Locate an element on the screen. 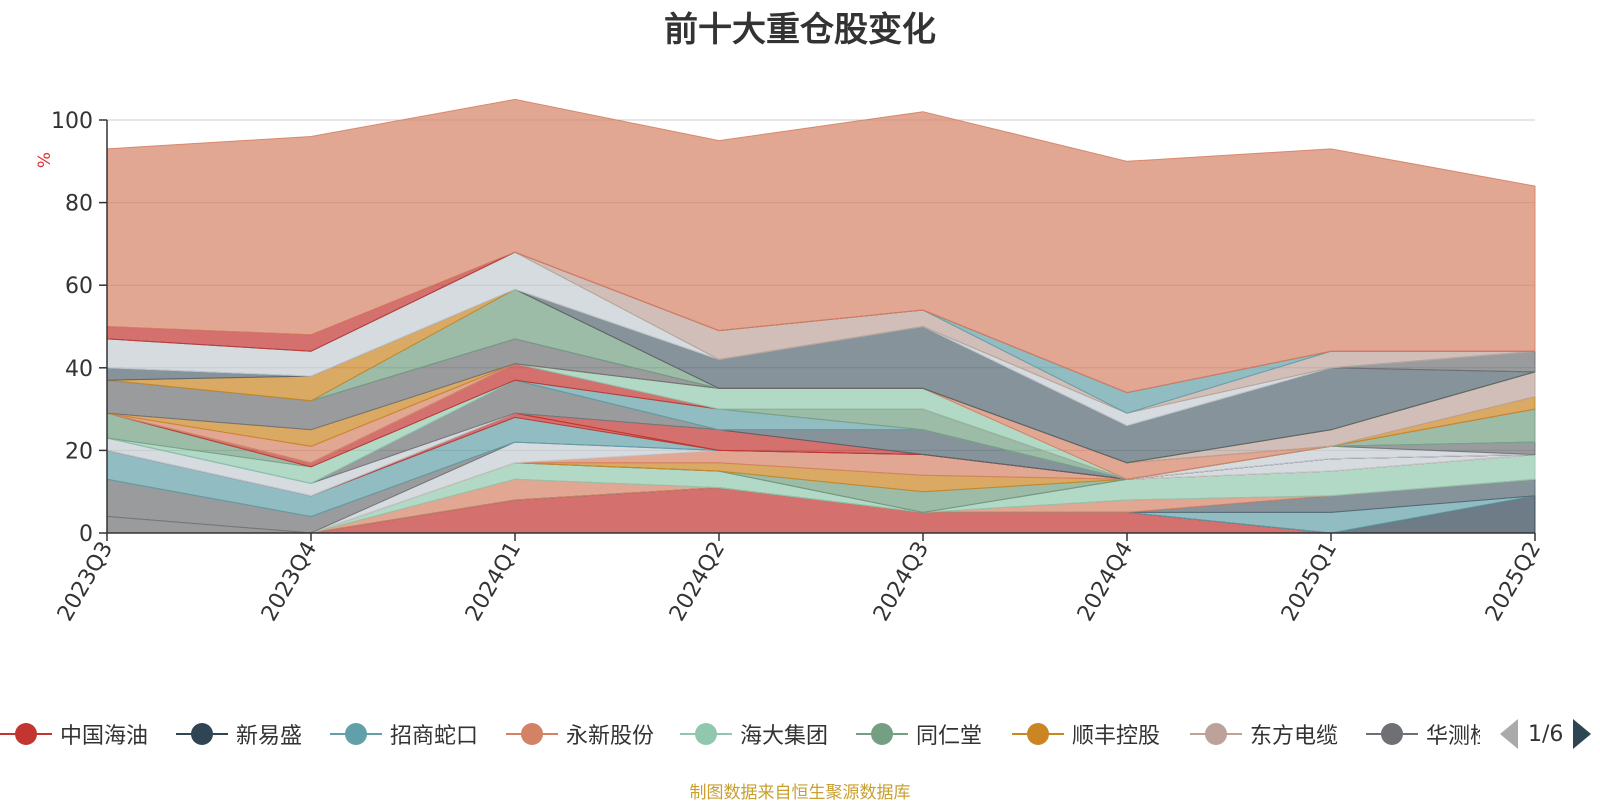 Image resolution: width=1600 pixels, height=803 pixels. legend-item: 中国海油 is located at coordinates (74, 734).